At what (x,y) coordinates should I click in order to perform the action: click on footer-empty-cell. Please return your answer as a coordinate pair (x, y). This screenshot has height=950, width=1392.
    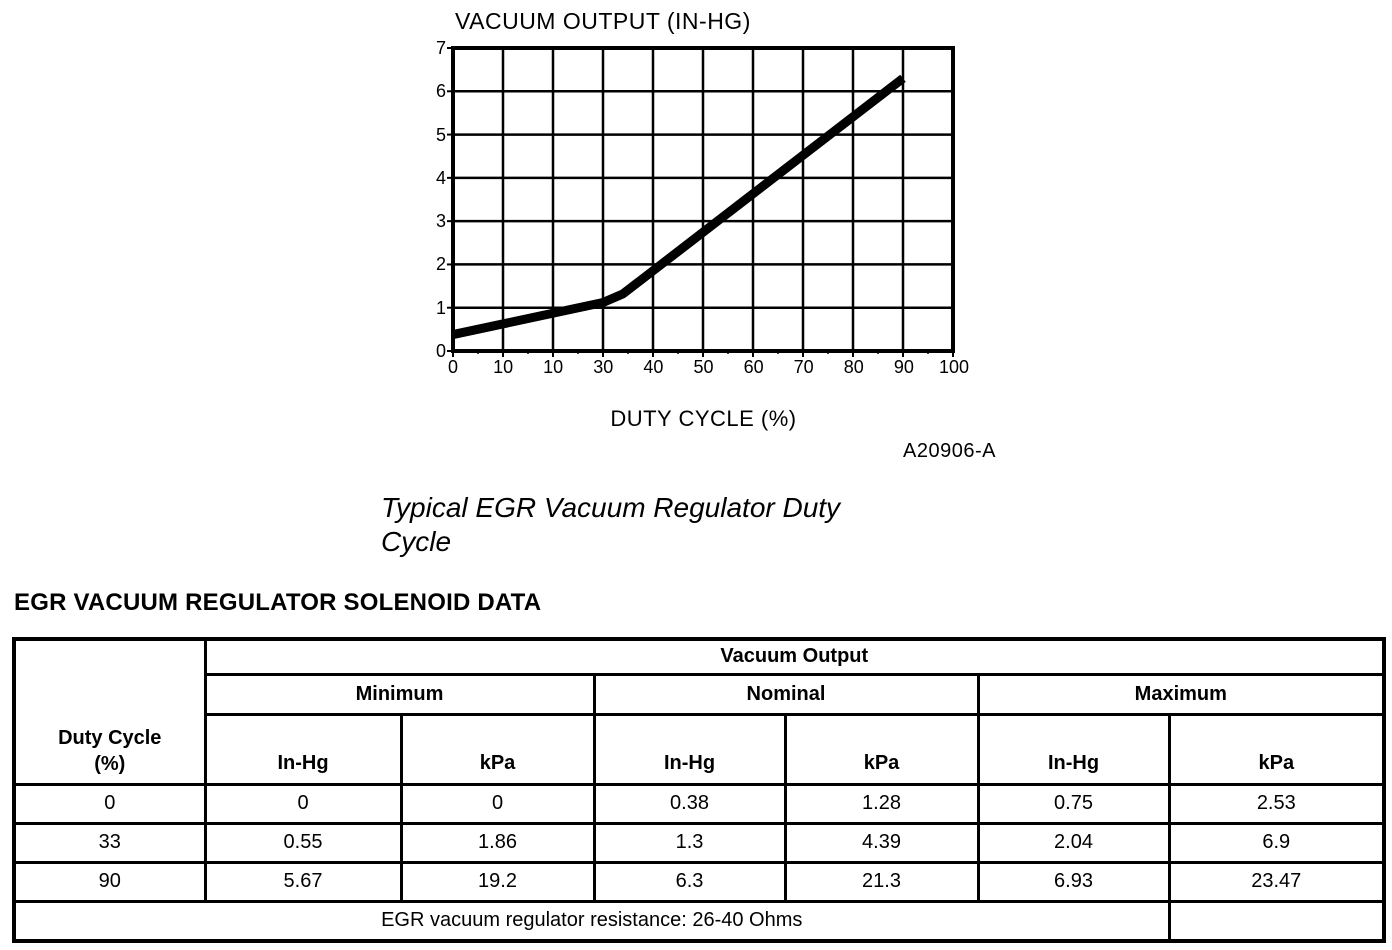
    Looking at the image, I should click on (1276, 921).